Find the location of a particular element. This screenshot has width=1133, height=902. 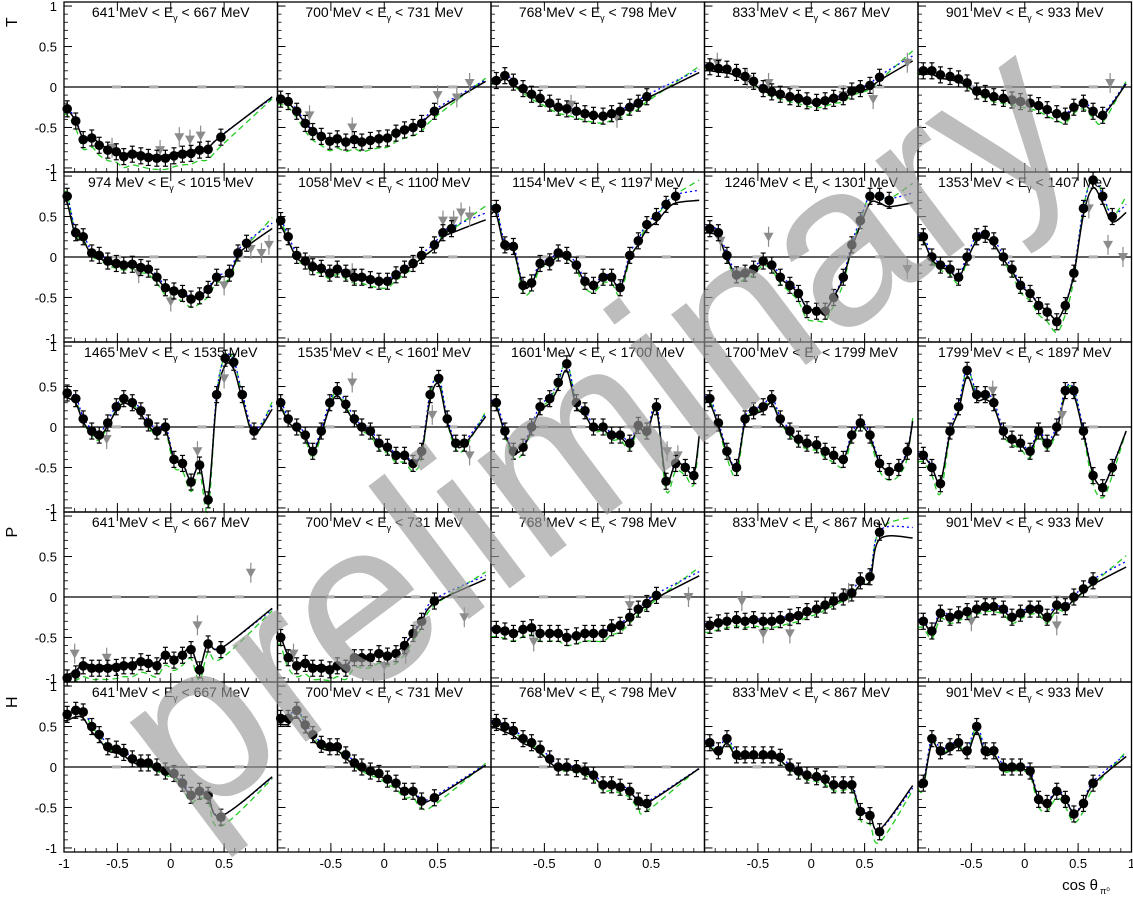

model-curve-blue-dotted is located at coordinates (168, 245).